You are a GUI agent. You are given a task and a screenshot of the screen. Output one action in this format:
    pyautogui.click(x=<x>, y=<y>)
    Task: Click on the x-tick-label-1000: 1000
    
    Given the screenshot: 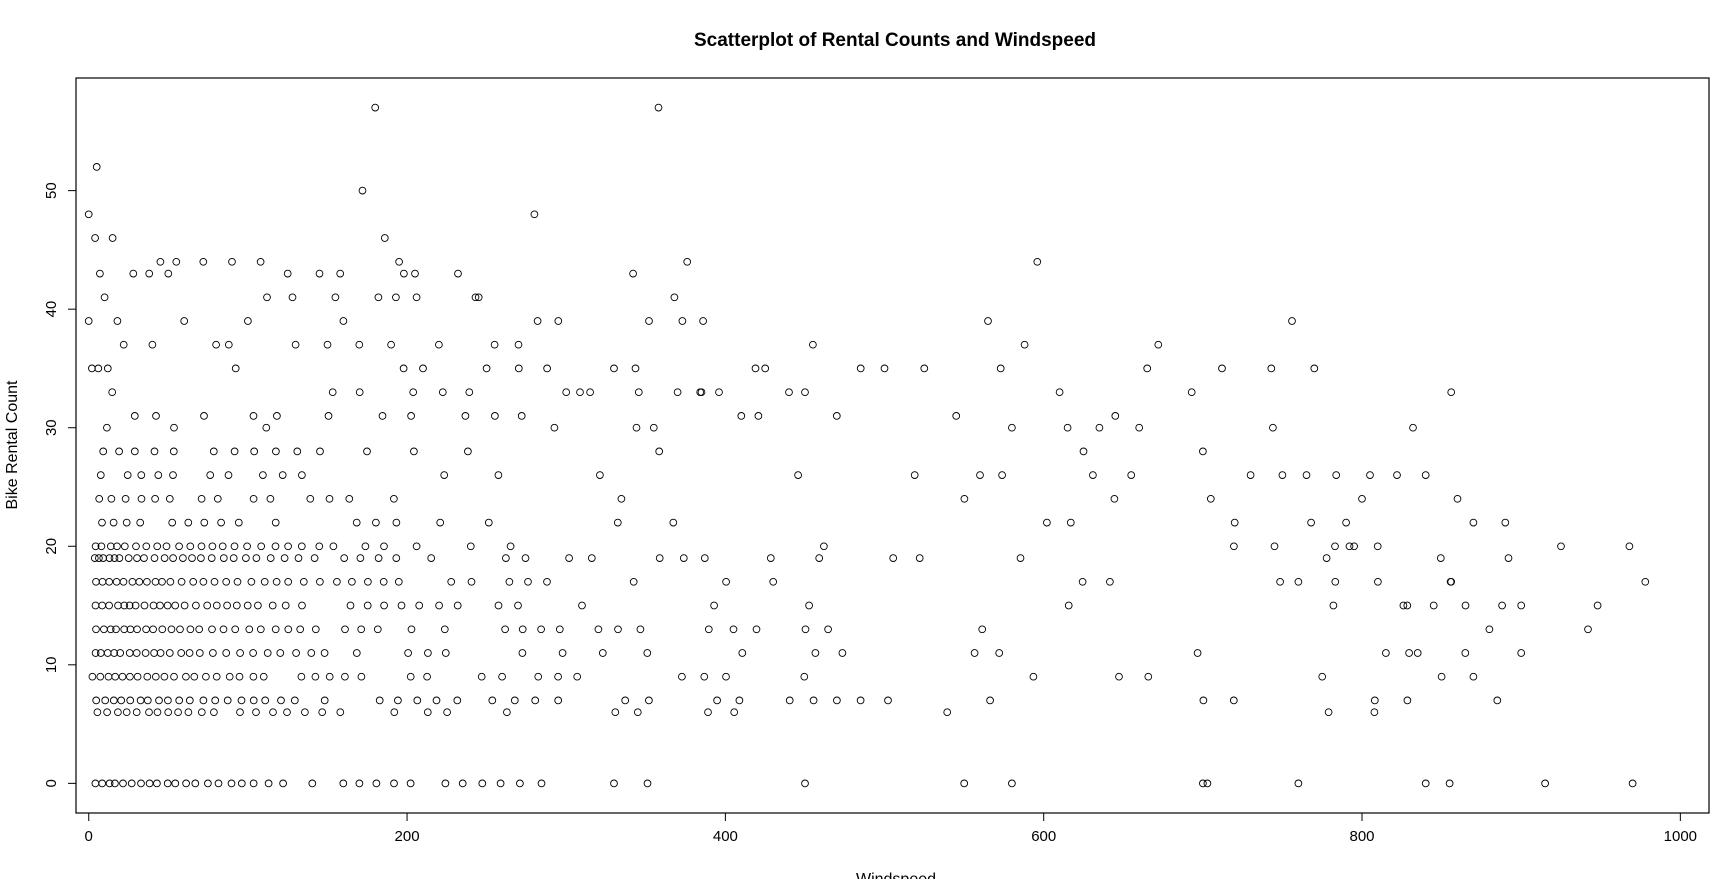 What is the action you would take?
    pyautogui.click(x=1680, y=836)
    